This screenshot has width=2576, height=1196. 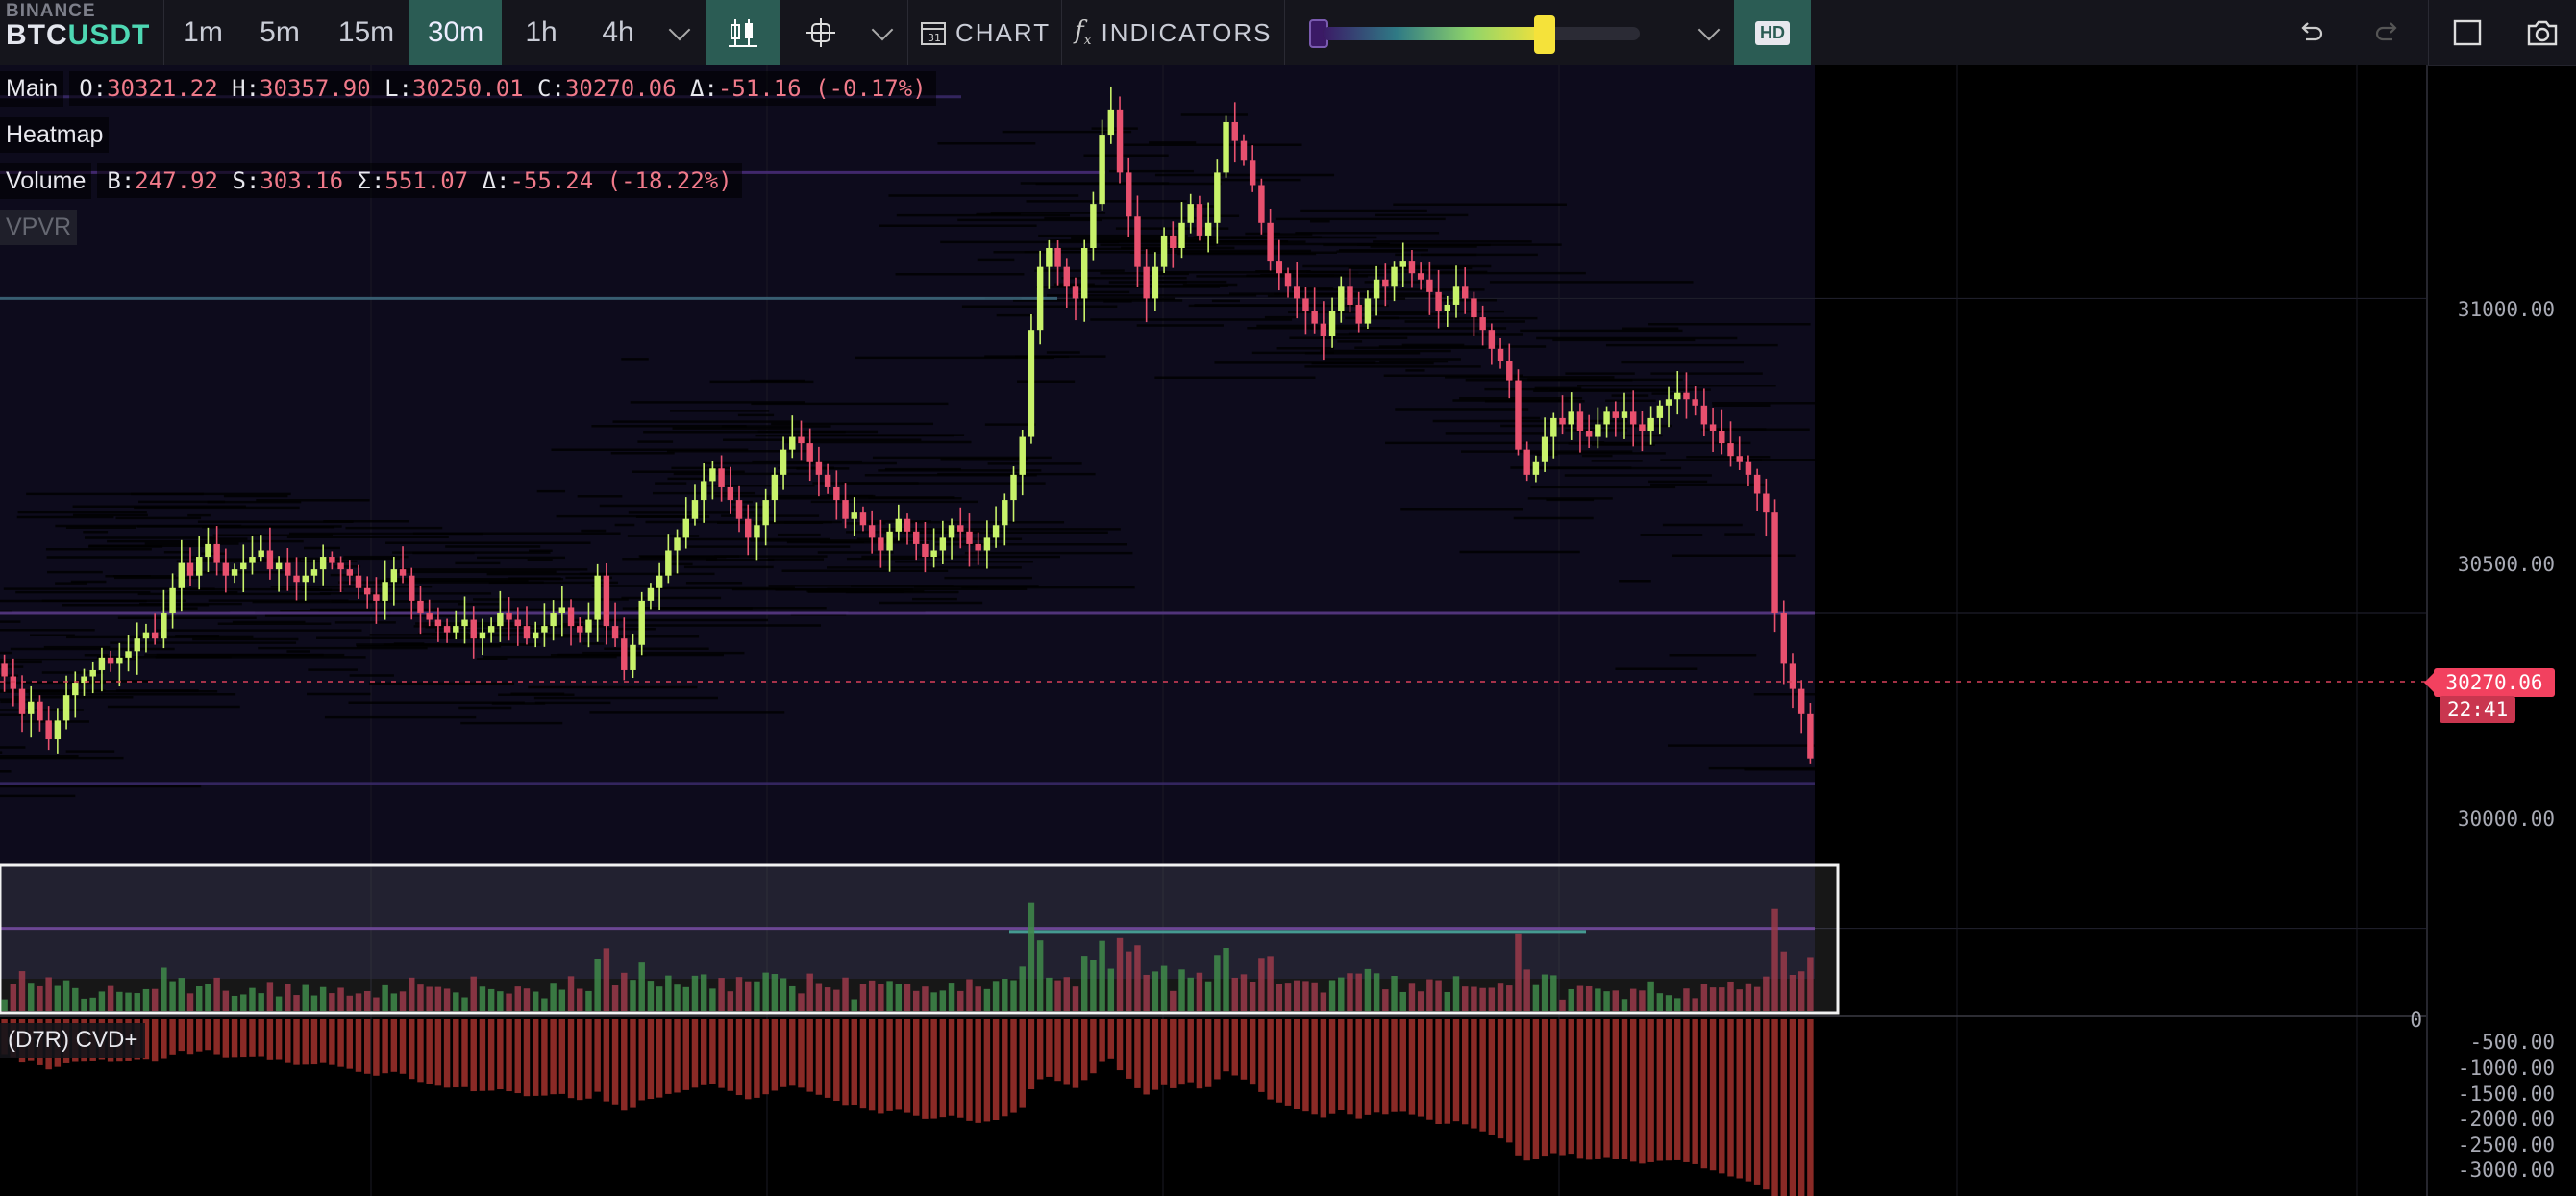 What do you see at coordinates (280, 32) in the screenshot?
I see `timeframe-5m: 5m` at bounding box center [280, 32].